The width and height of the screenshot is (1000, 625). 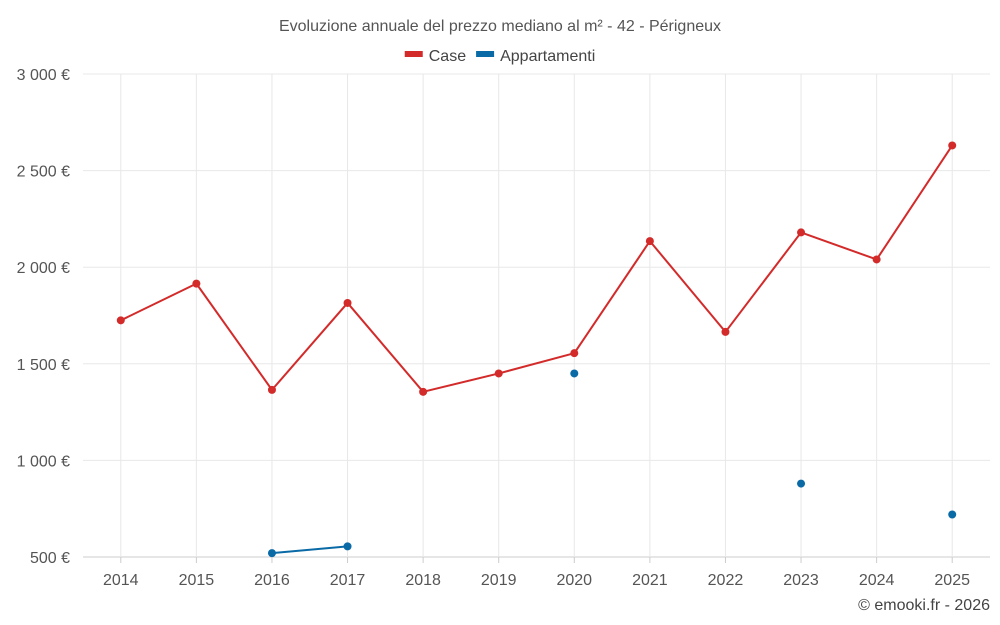 I want to click on legend-item-1: Appartamenti, so click(x=535, y=56).